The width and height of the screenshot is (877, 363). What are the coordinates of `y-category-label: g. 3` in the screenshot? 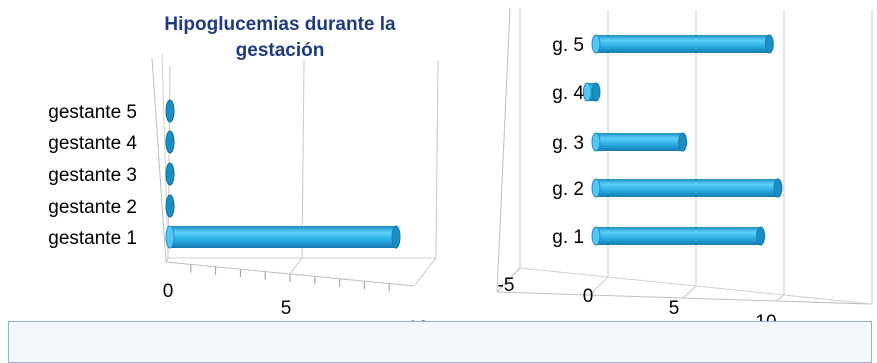 It's located at (568, 143).